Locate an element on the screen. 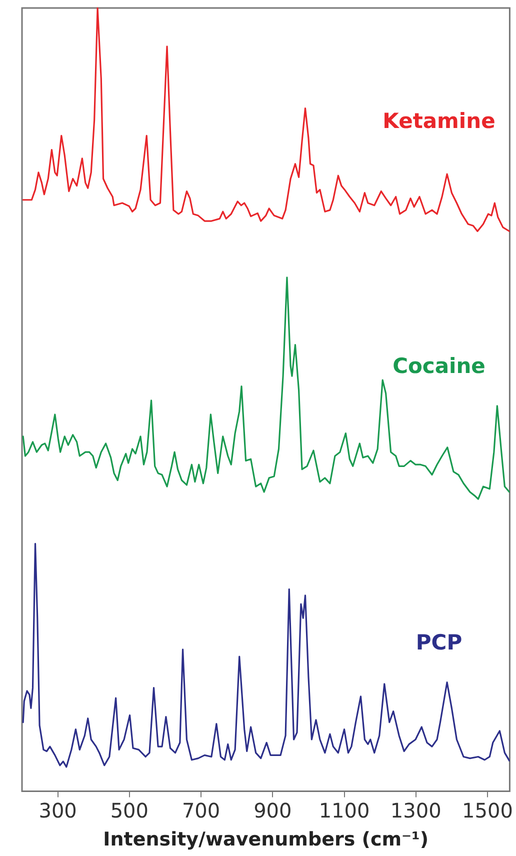  series-label: PCP is located at coordinates (439, 642).